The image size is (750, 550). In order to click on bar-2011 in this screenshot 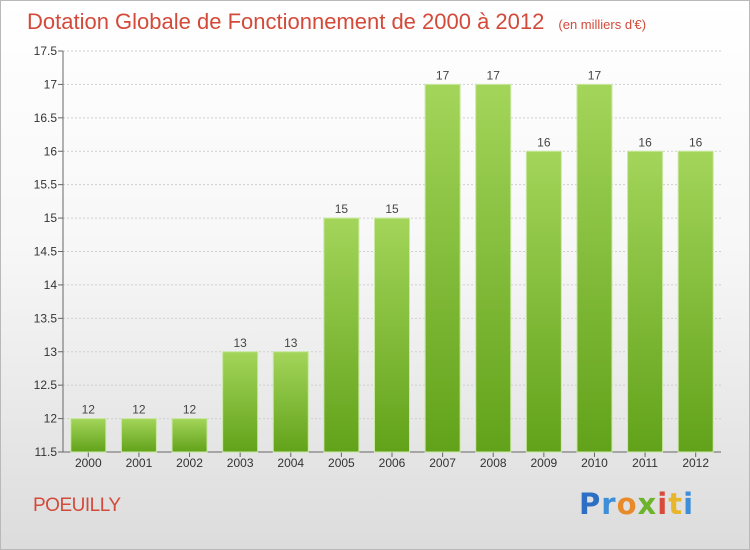, I will do `click(645, 301)`.